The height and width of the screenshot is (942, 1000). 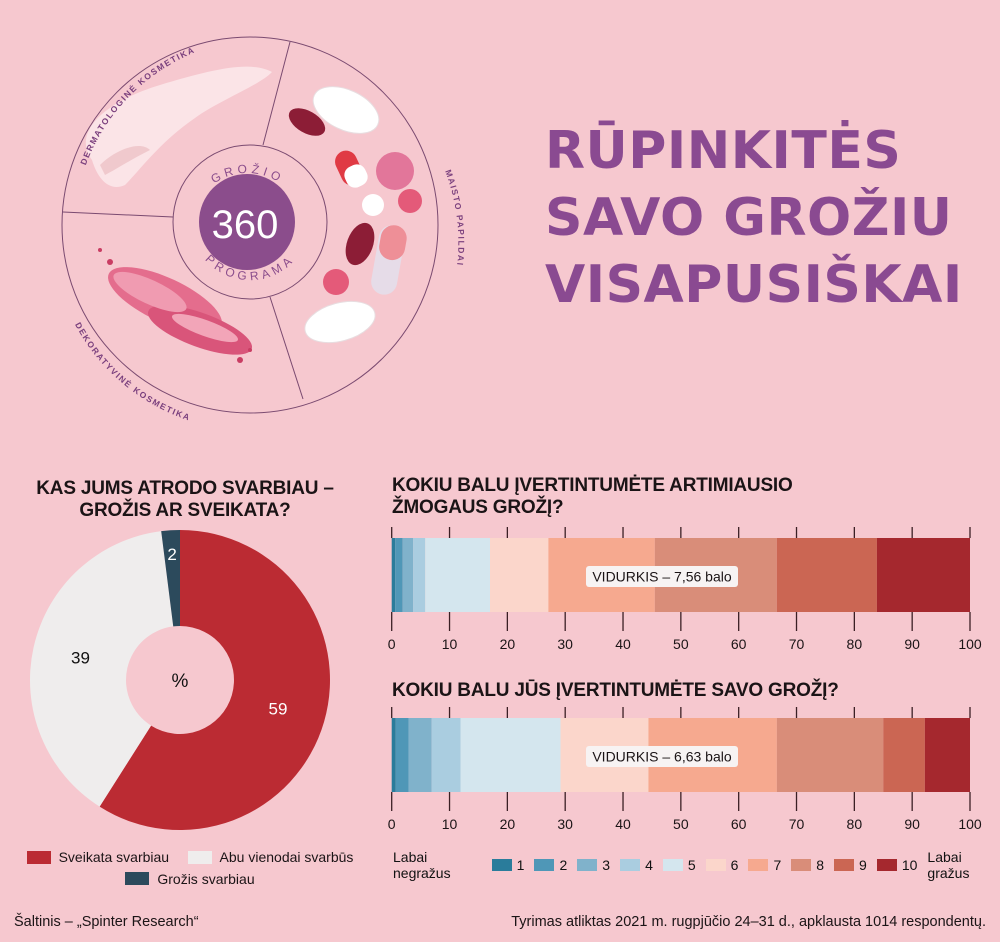 I want to click on average-label: VIDURKIS – 7,56 balo, so click(x=662, y=577).